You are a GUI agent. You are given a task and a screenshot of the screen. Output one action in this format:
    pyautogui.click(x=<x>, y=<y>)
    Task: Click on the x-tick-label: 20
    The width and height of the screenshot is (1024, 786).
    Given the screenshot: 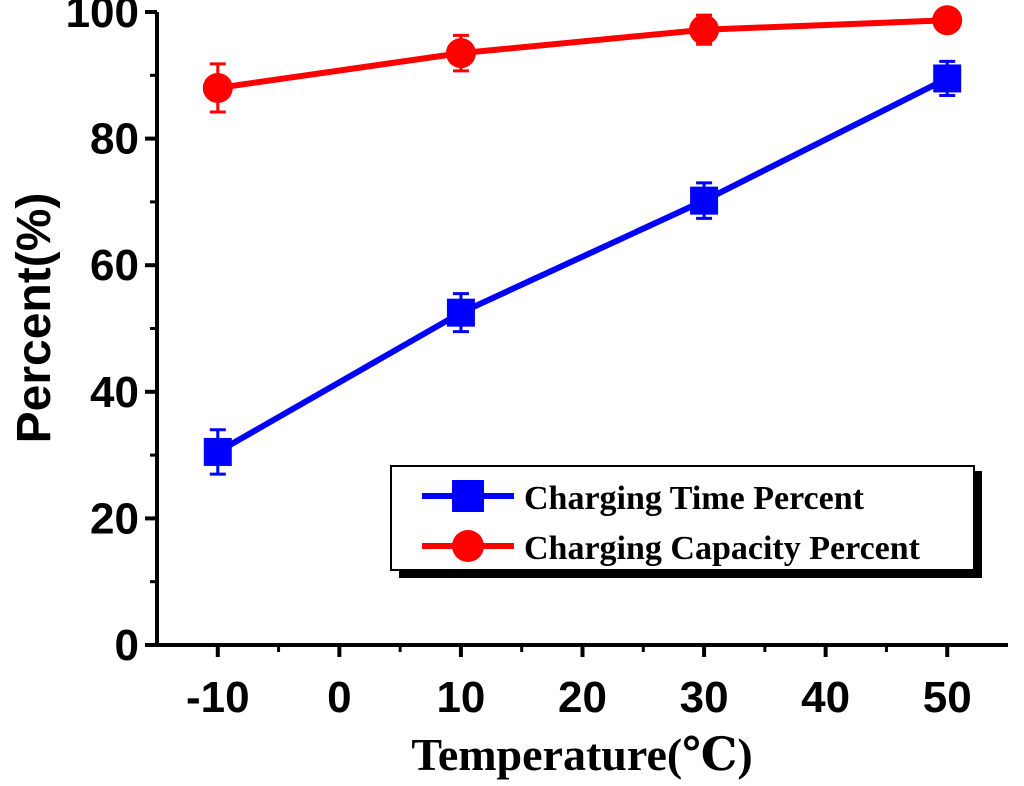 What is the action you would take?
    pyautogui.click(x=582, y=697)
    